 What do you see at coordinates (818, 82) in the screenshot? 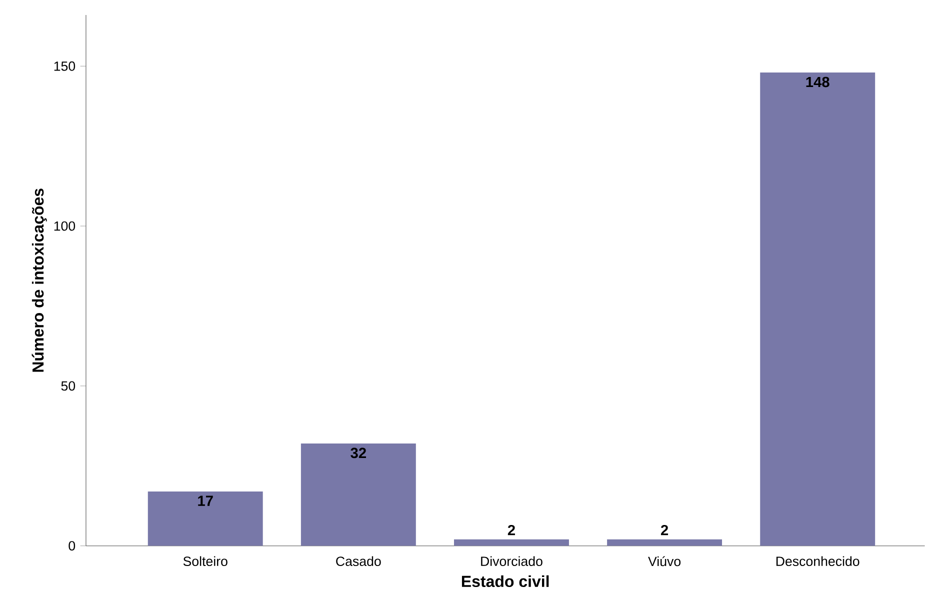
I see `data-label: 148` at bounding box center [818, 82].